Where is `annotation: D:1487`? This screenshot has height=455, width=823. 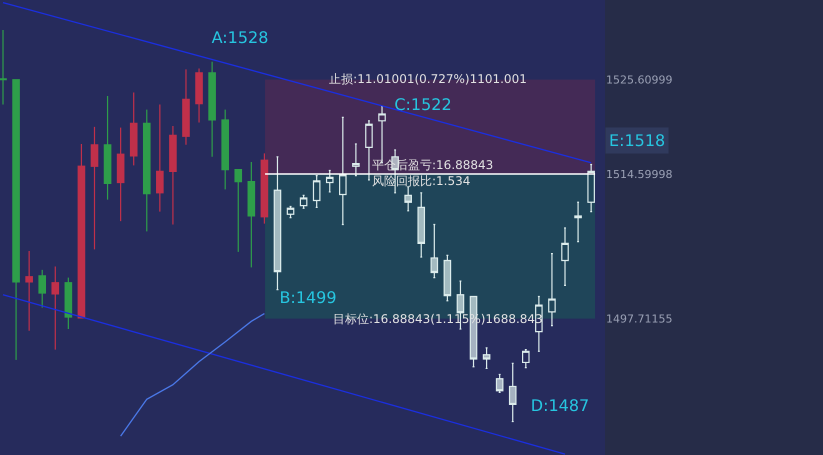
annotation: D:1487 is located at coordinates (560, 405).